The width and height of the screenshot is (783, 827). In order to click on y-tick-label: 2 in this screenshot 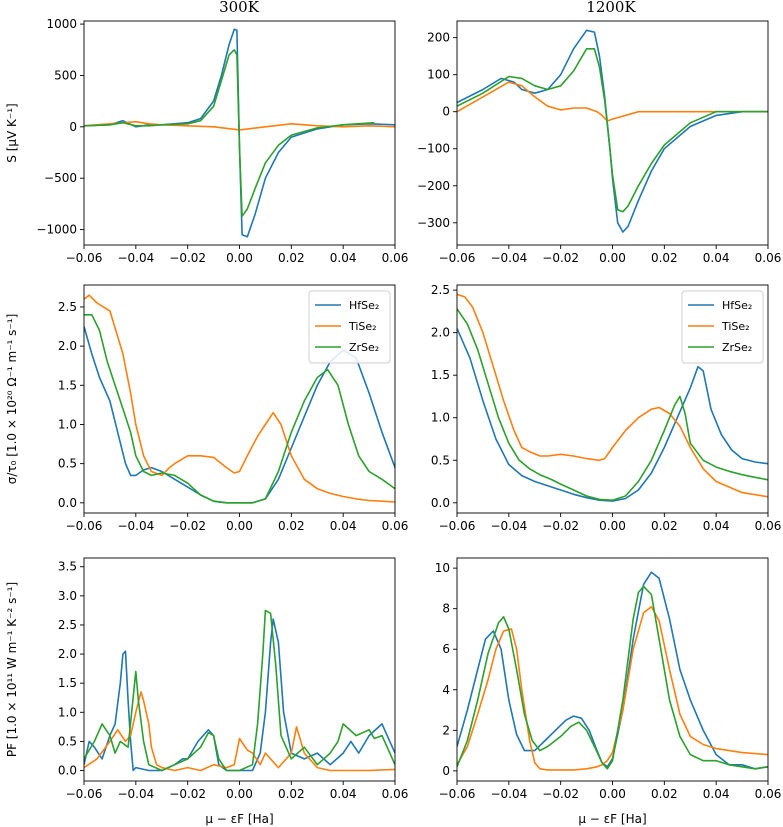, I will do `click(446, 730)`.